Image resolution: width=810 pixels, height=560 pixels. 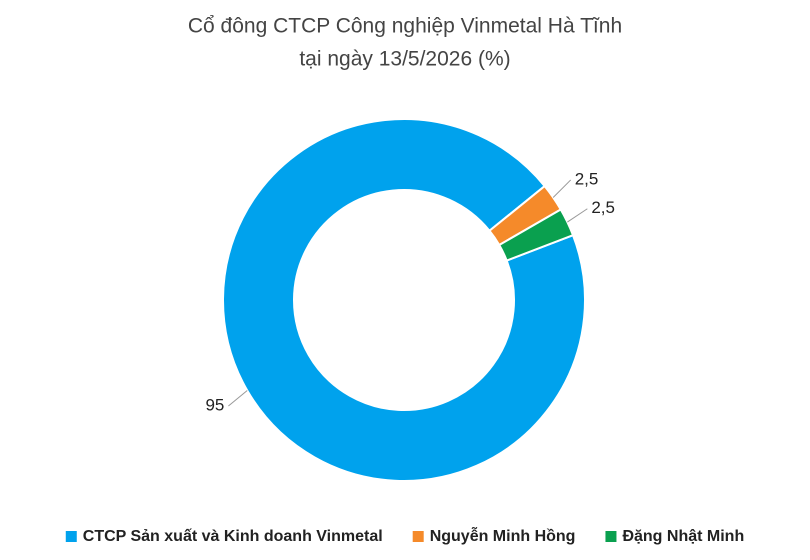 What do you see at coordinates (503, 535) in the screenshot?
I see `legend-label: Nguyễn Minh Hồng` at bounding box center [503, 535].